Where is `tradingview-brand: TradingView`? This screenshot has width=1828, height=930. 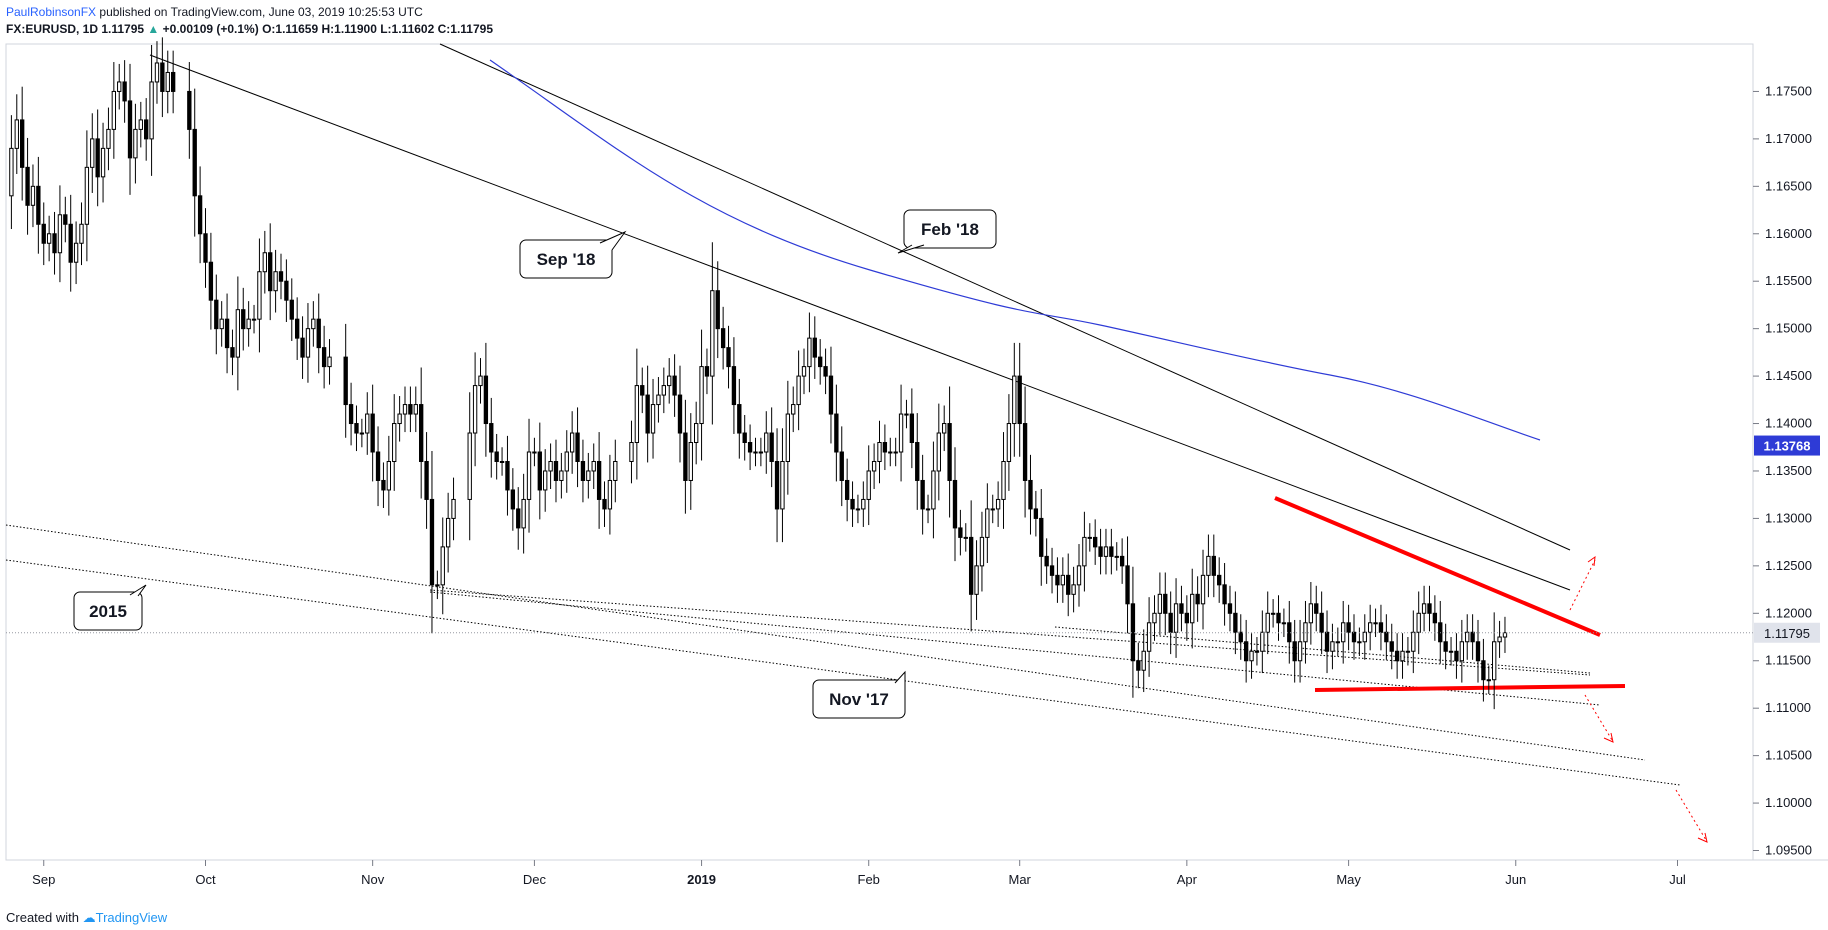
tradingview-brand: TradingView is located at coordinates (131, 917).